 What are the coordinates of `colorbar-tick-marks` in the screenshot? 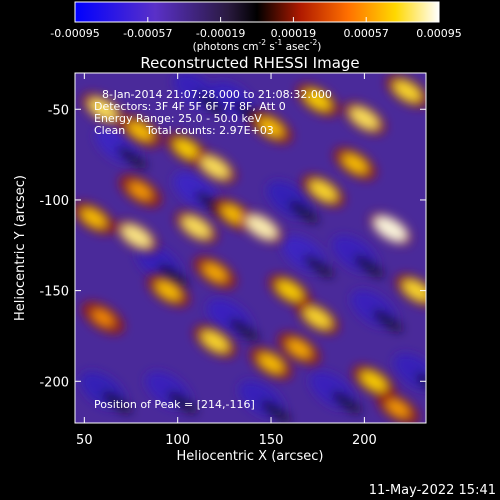 It's located at (257, 19).